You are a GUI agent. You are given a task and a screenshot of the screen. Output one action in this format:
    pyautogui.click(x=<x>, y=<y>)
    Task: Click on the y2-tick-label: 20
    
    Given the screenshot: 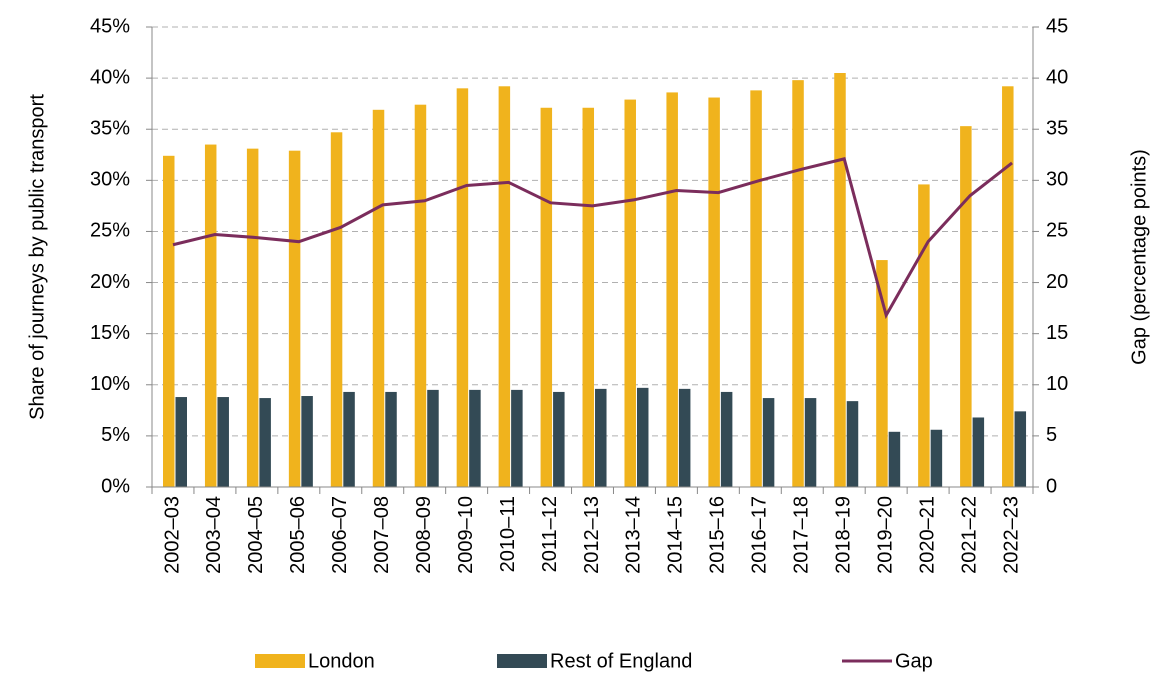 What is the action you would take?
    pyautogui.click(x=1057, y=282)
    